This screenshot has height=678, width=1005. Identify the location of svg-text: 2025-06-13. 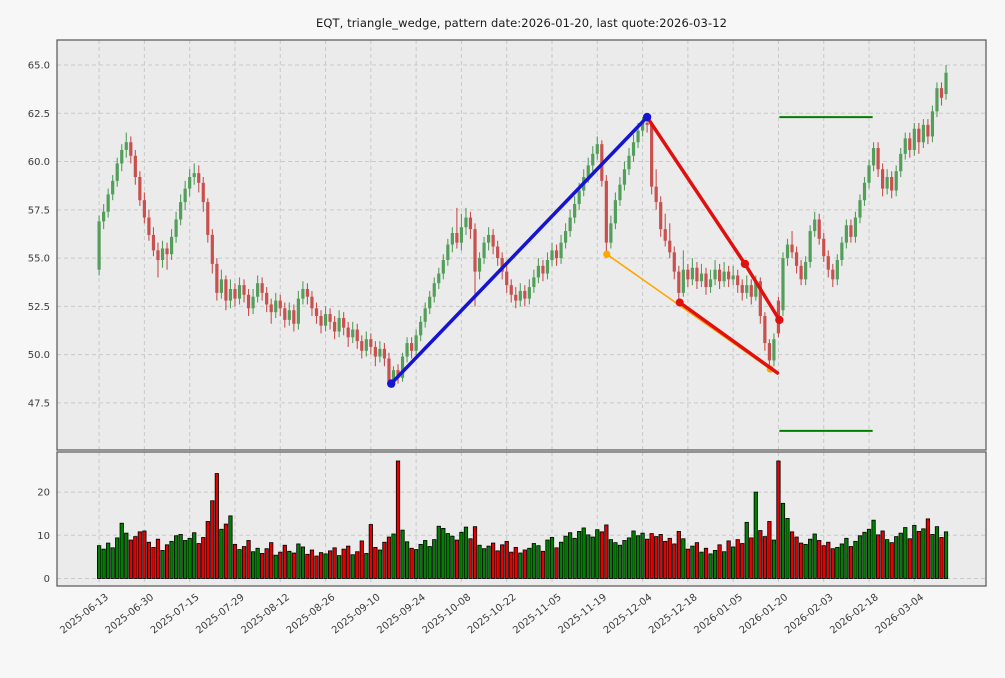
(84, 614).